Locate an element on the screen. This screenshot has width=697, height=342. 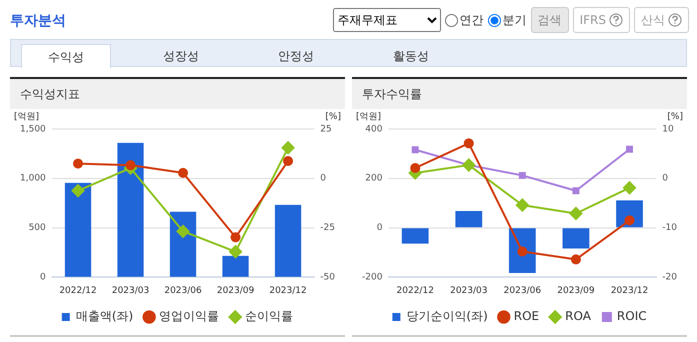
y2-tick-label: 10 is located at coordinates (668, 129).